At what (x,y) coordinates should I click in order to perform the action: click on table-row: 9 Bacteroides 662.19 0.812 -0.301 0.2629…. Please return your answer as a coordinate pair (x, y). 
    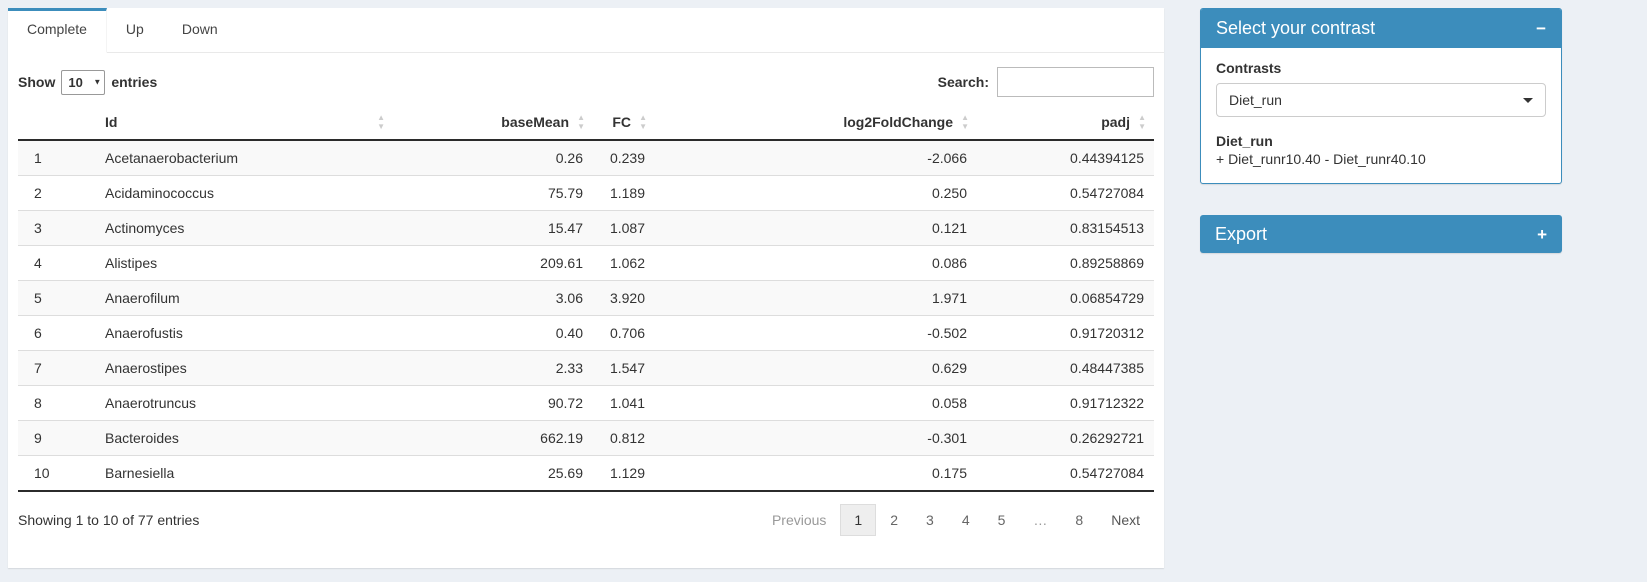
    Looking at the image, I should click on (586, 438).